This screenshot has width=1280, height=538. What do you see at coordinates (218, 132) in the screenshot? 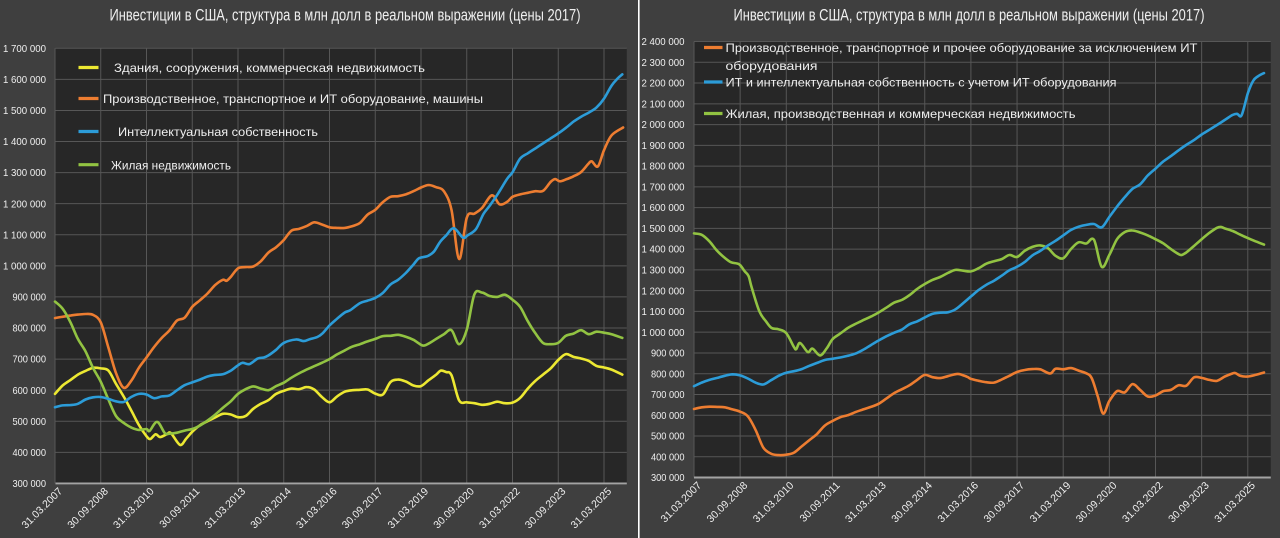
I see `svg-text: Интеллектуальная собственность` at bounding box center [218, 132].